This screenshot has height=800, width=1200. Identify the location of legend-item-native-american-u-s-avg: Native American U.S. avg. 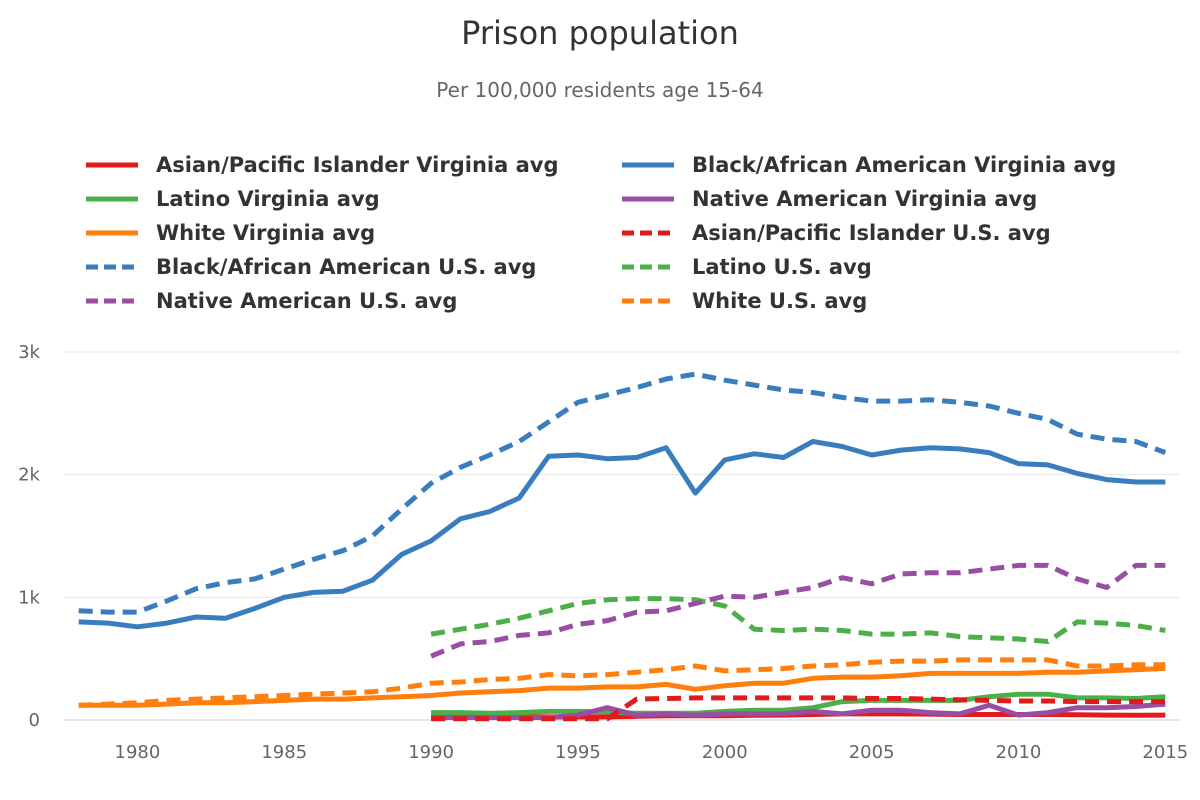
(270, 301).